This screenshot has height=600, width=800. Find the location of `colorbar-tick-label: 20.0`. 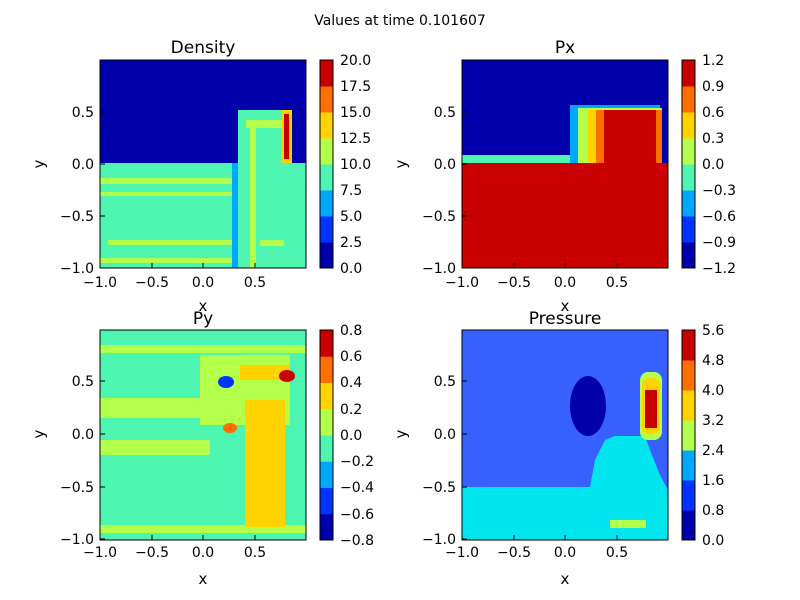

colorbar-tick-label: 20.0 is located at coordinates (355, 61).